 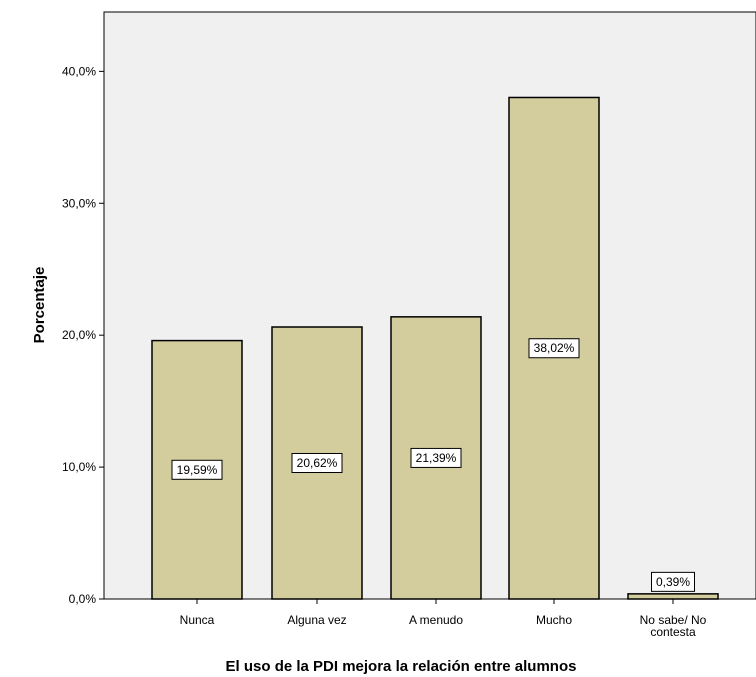 What do you see at coordinates (83, 599) in the screenshot?
I see `y-tick-label: 0,0%` at bounding box center [83, 599].